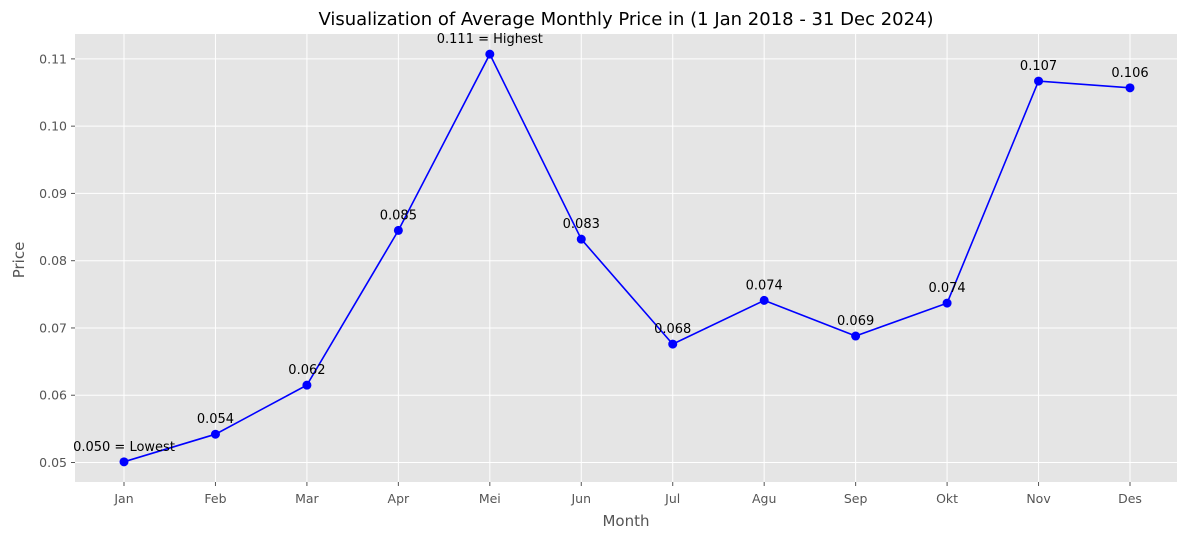  I want to click on x-tick-label: Feb, so click(215, 498).